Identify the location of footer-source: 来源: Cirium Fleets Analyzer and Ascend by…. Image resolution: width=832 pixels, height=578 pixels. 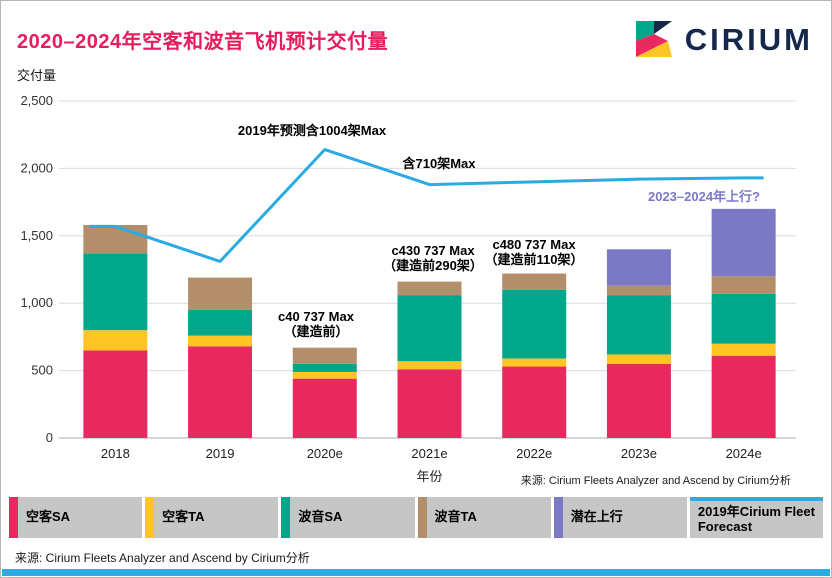
(162, 558).